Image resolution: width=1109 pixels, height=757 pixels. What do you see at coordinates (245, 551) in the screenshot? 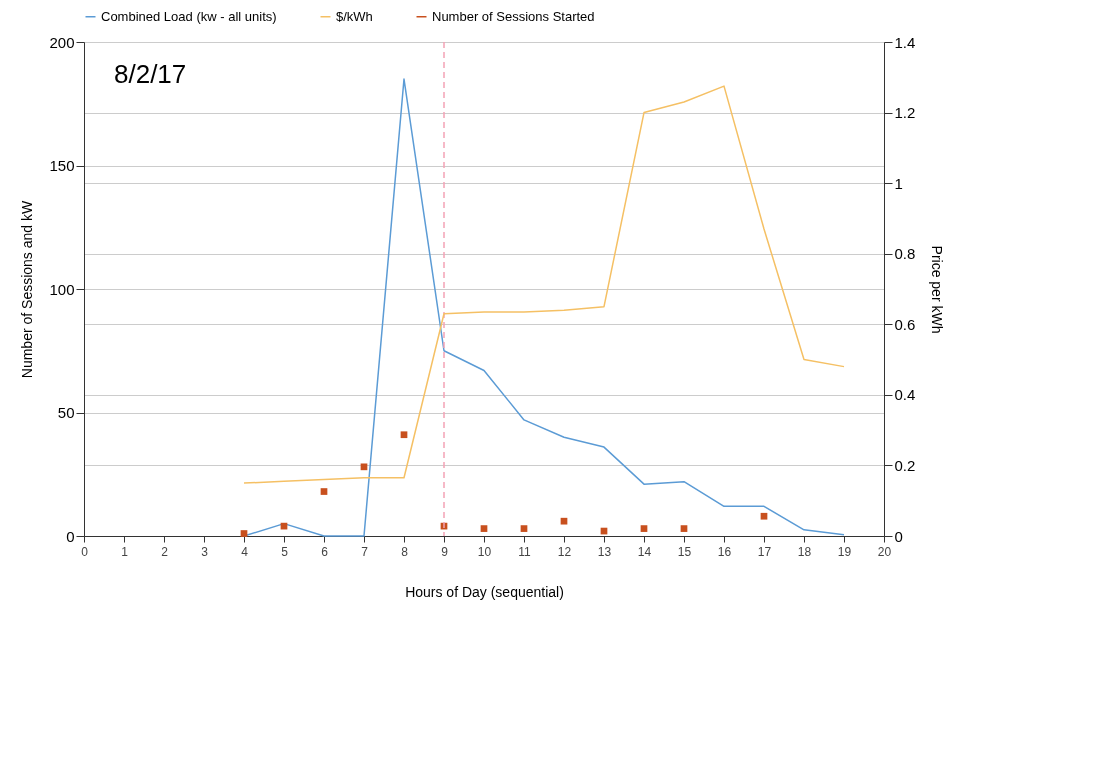
I see `x-tick-label: 4` at bounding box center [245, 551].